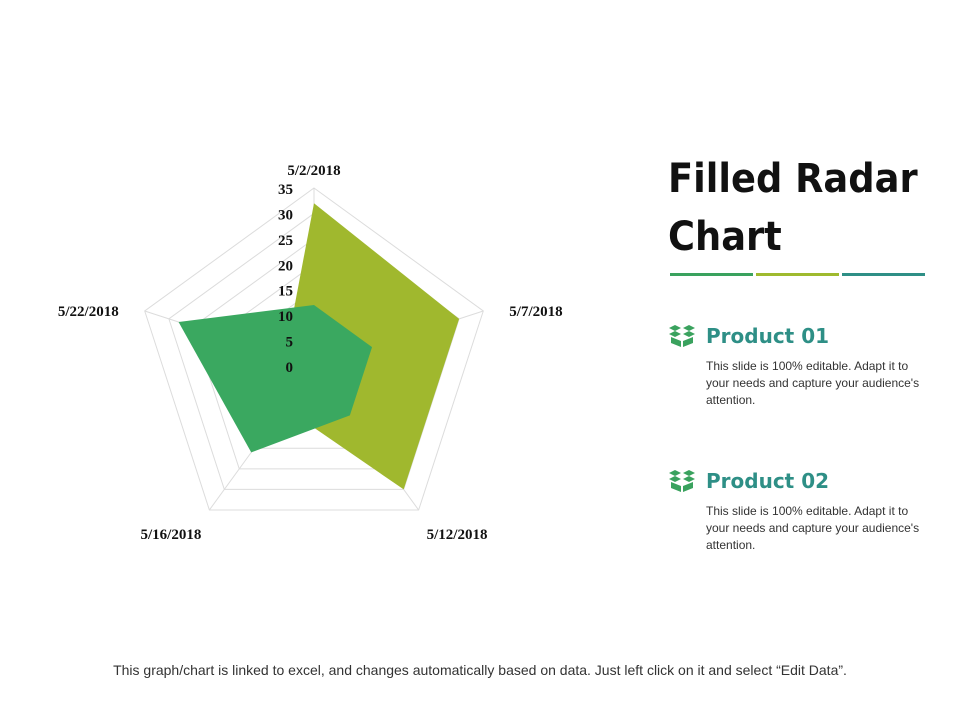  I want to click on page-title: Filled Radar Chart, so click(793, 208).